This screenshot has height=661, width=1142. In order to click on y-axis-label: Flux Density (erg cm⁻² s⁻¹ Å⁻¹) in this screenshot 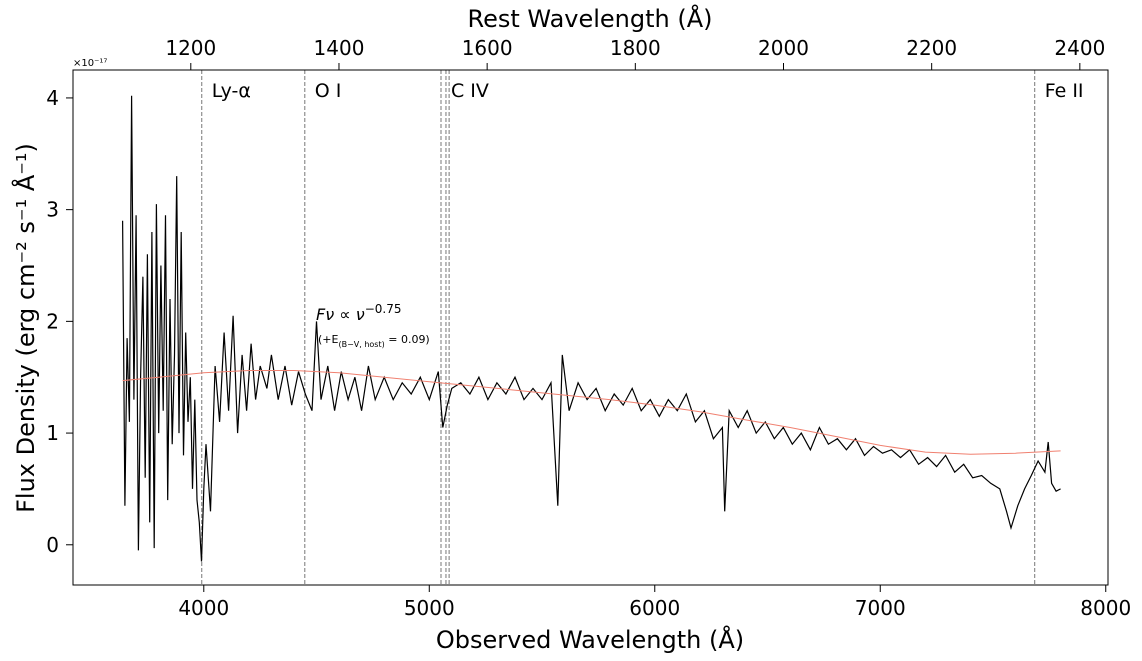, I will do `click(25, 328)`.